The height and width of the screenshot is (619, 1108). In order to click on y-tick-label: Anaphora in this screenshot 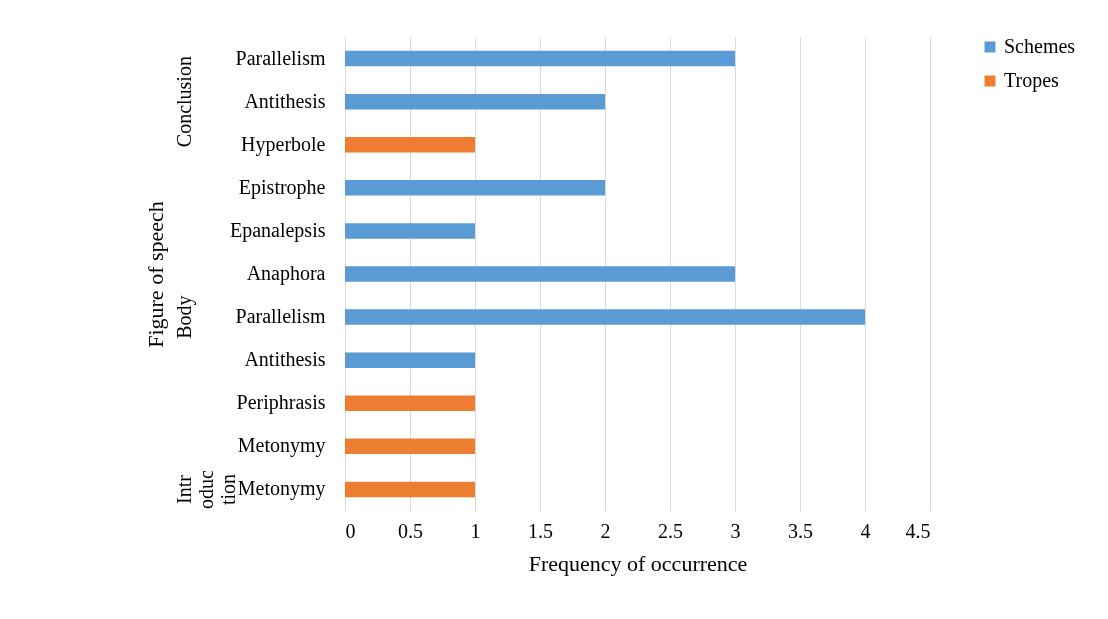, I will do `click(286, 273)`.